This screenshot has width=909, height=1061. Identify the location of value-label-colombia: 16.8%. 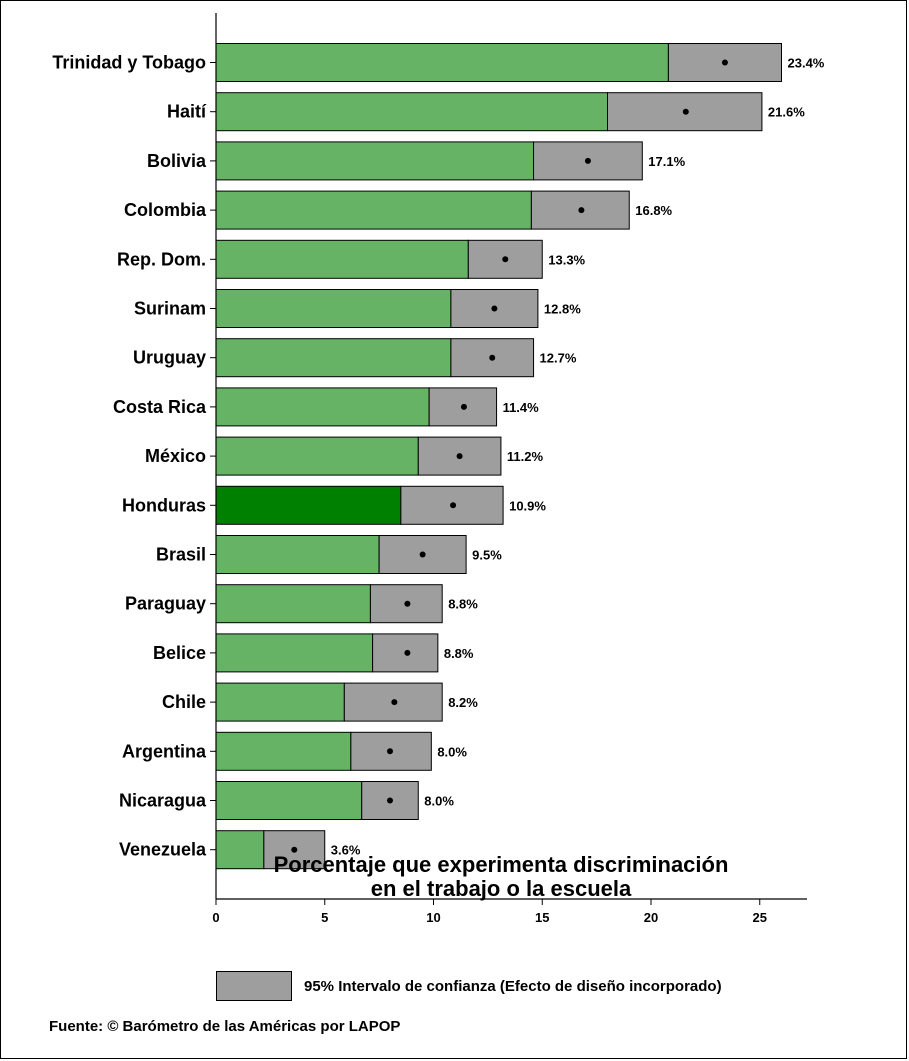
(653, 210).